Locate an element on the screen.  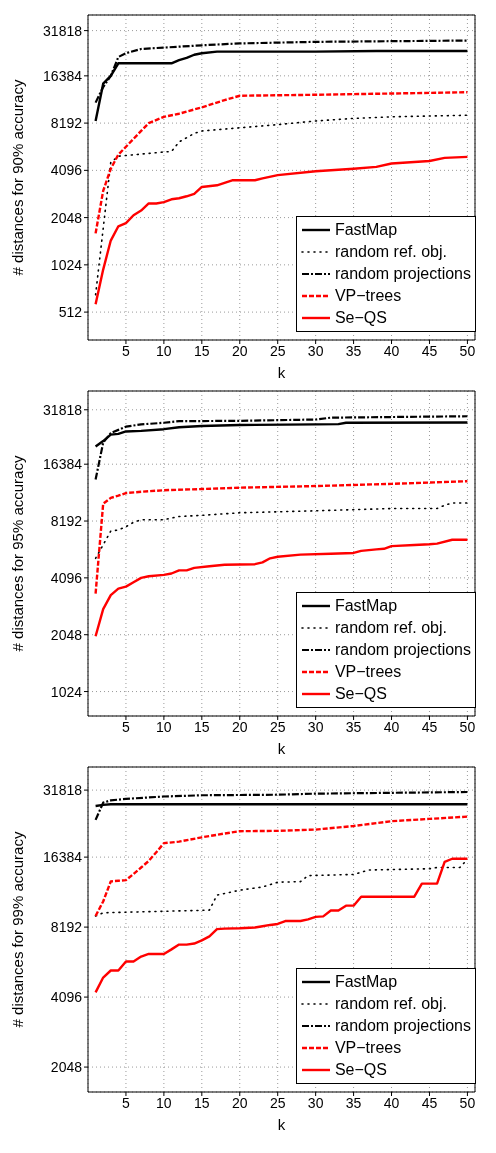
y-axis-title: # distances for 90% accuracy is located at coordinates (18, 177).